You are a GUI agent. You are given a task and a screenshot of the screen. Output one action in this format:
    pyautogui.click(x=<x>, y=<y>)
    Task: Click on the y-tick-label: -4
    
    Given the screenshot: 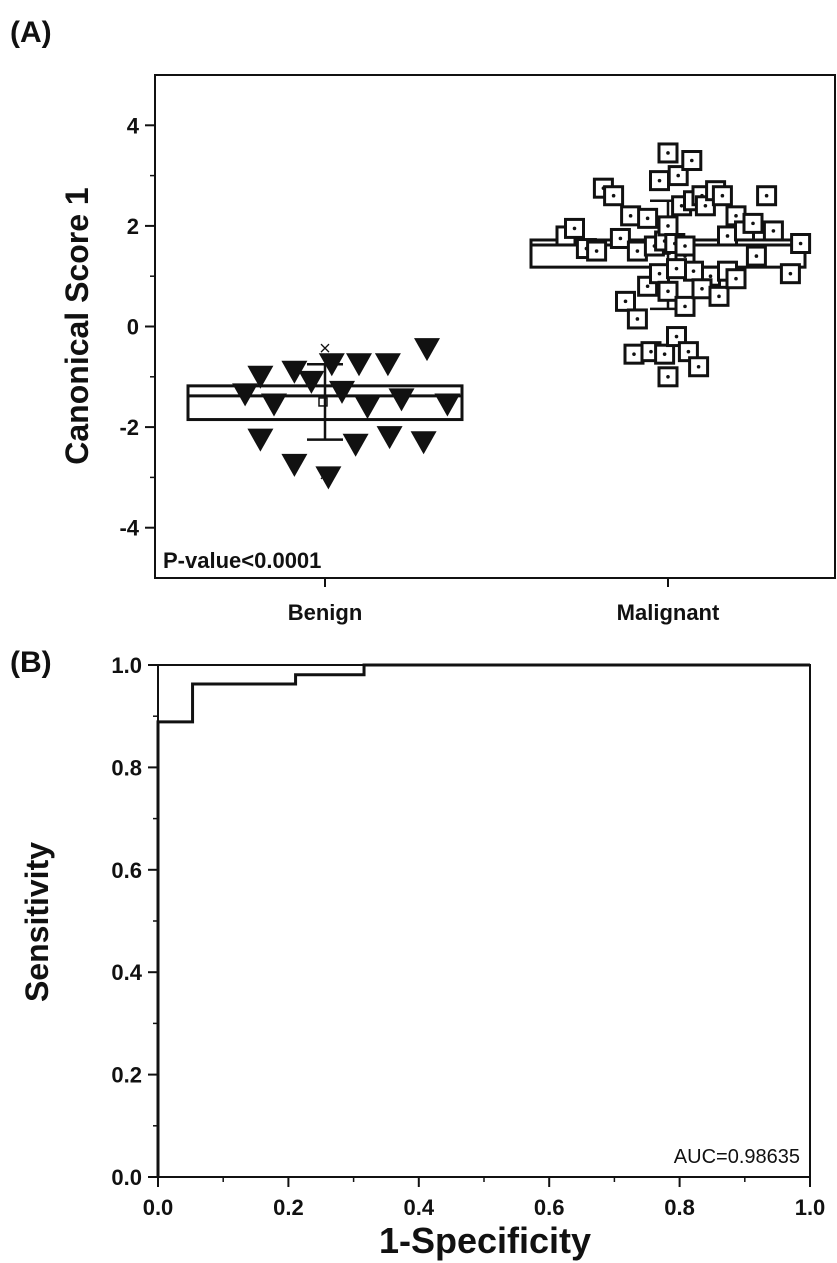 What is the action you would take?
    pyautogui.click(x=129, y=528)
    